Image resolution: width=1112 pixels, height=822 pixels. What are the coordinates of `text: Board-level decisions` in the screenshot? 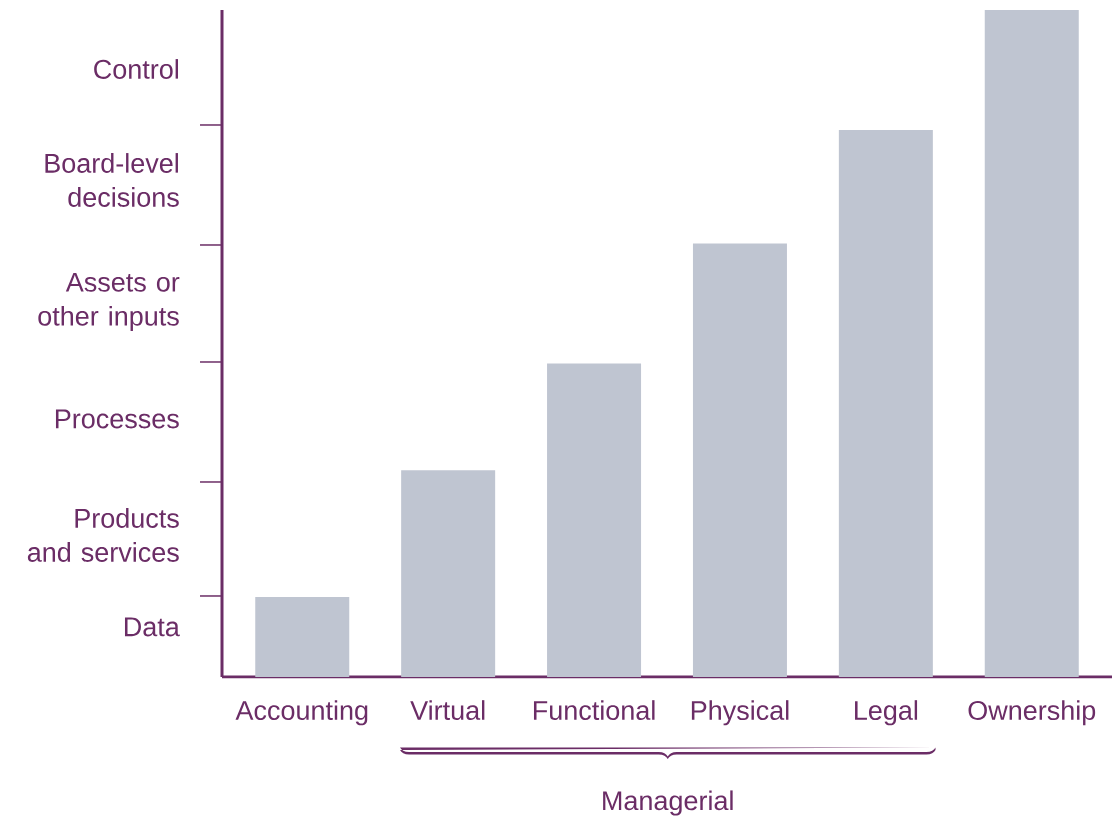 It's located at (112, 180).